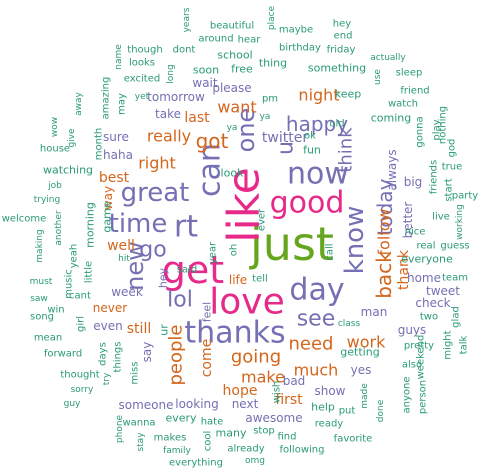 Image resolution: width=483 pixels, height=473 pixels. I want to click on cloud-word: lol, so click(180, 300).